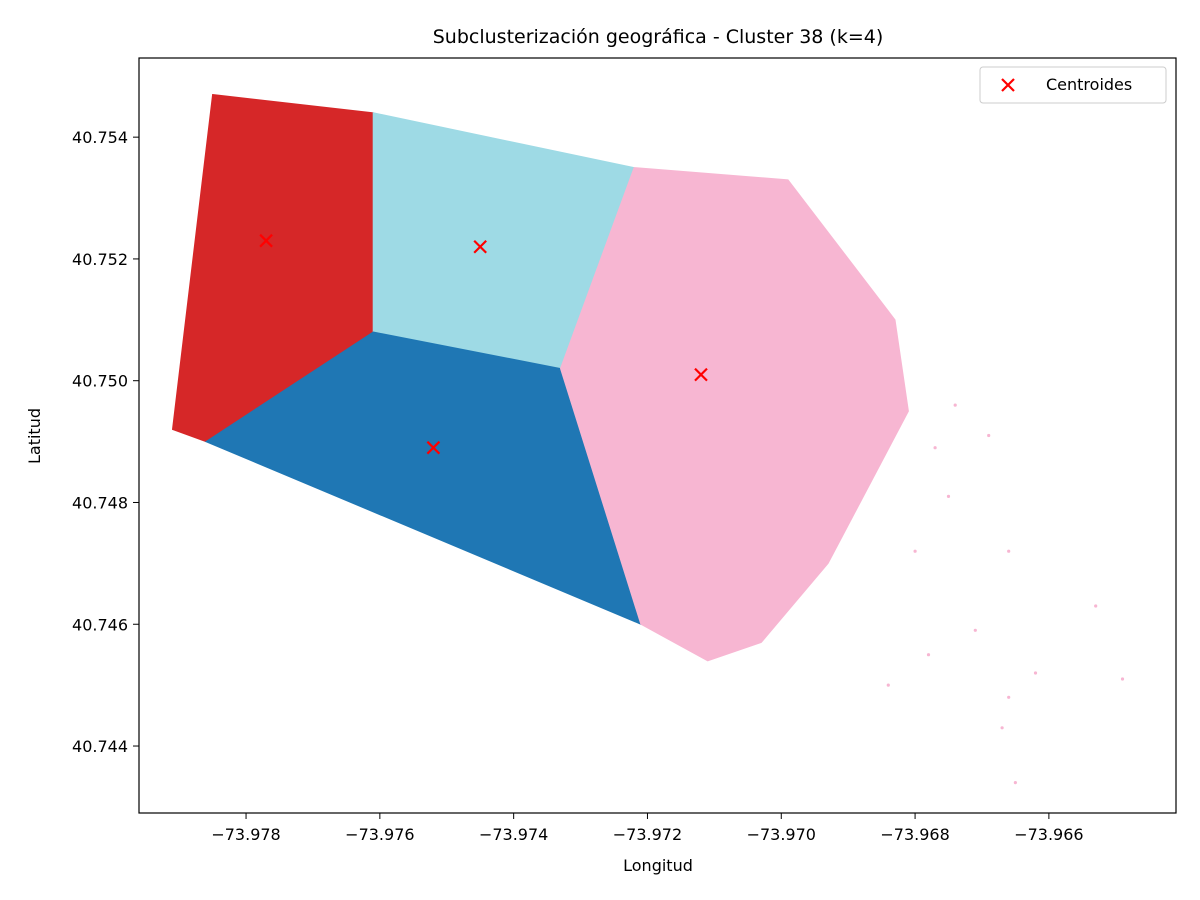  Describe the element at coordinates (483, 344) in the screenshot. I see `centroid-markers` at that location.